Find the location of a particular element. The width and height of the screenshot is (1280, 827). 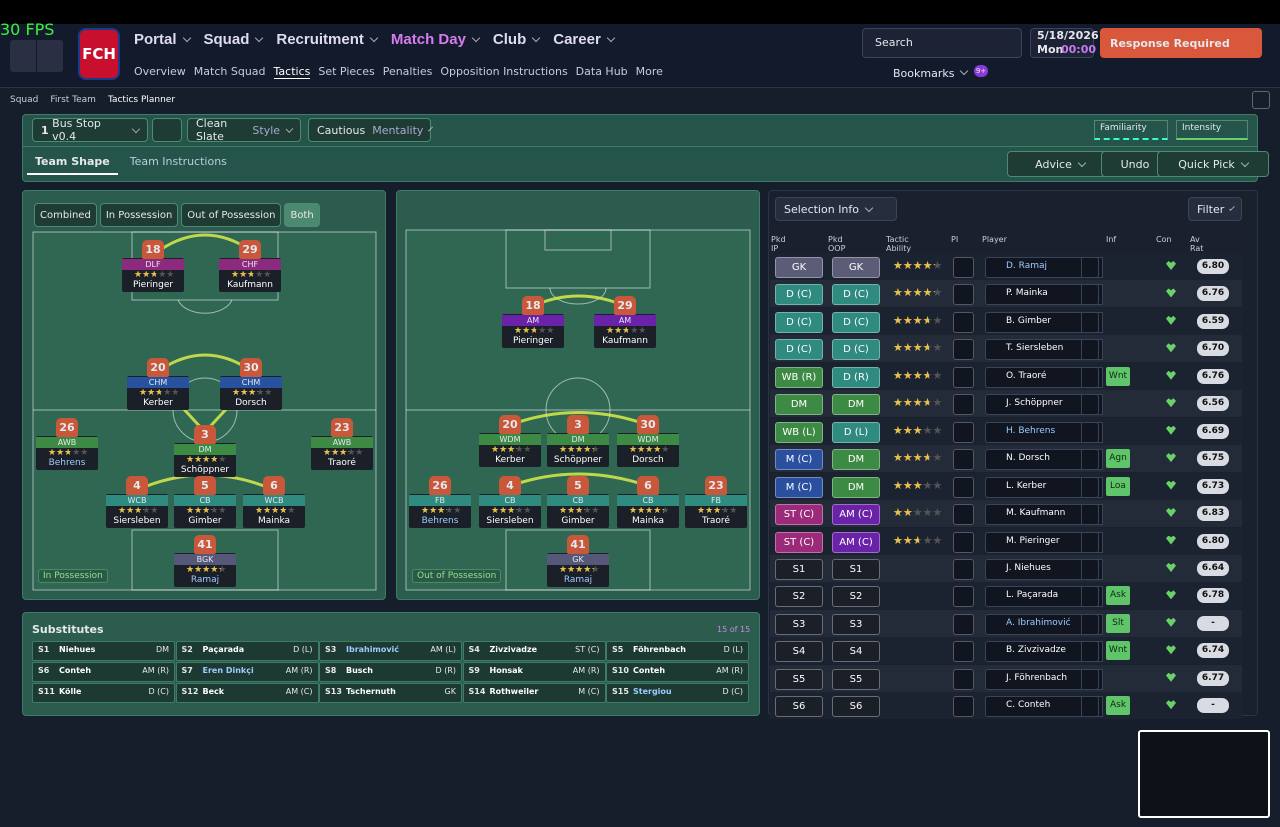

sub-row: S3 Ibrahimović AM (L) is located at coordinates (390, 651).